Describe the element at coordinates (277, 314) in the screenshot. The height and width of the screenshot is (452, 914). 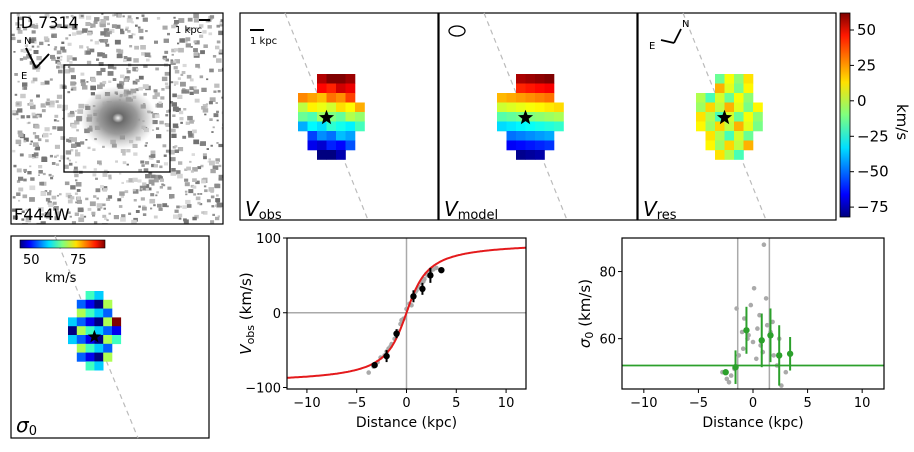
I see `y-tick-label: 0` at that location.